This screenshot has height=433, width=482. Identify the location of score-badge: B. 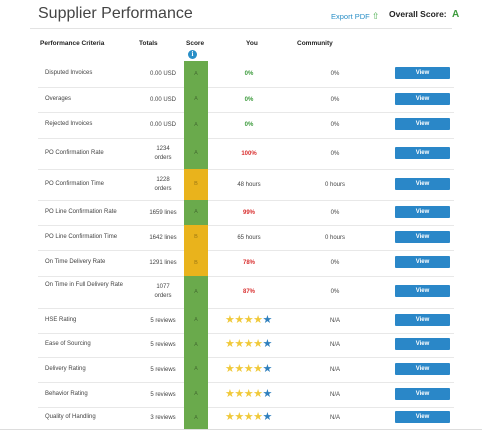
(196, 185).